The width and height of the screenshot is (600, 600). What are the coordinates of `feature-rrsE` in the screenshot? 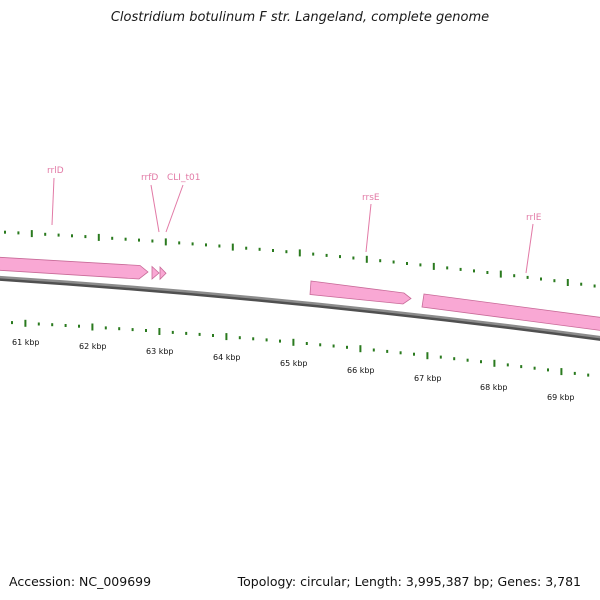 It's located at (360, 292).